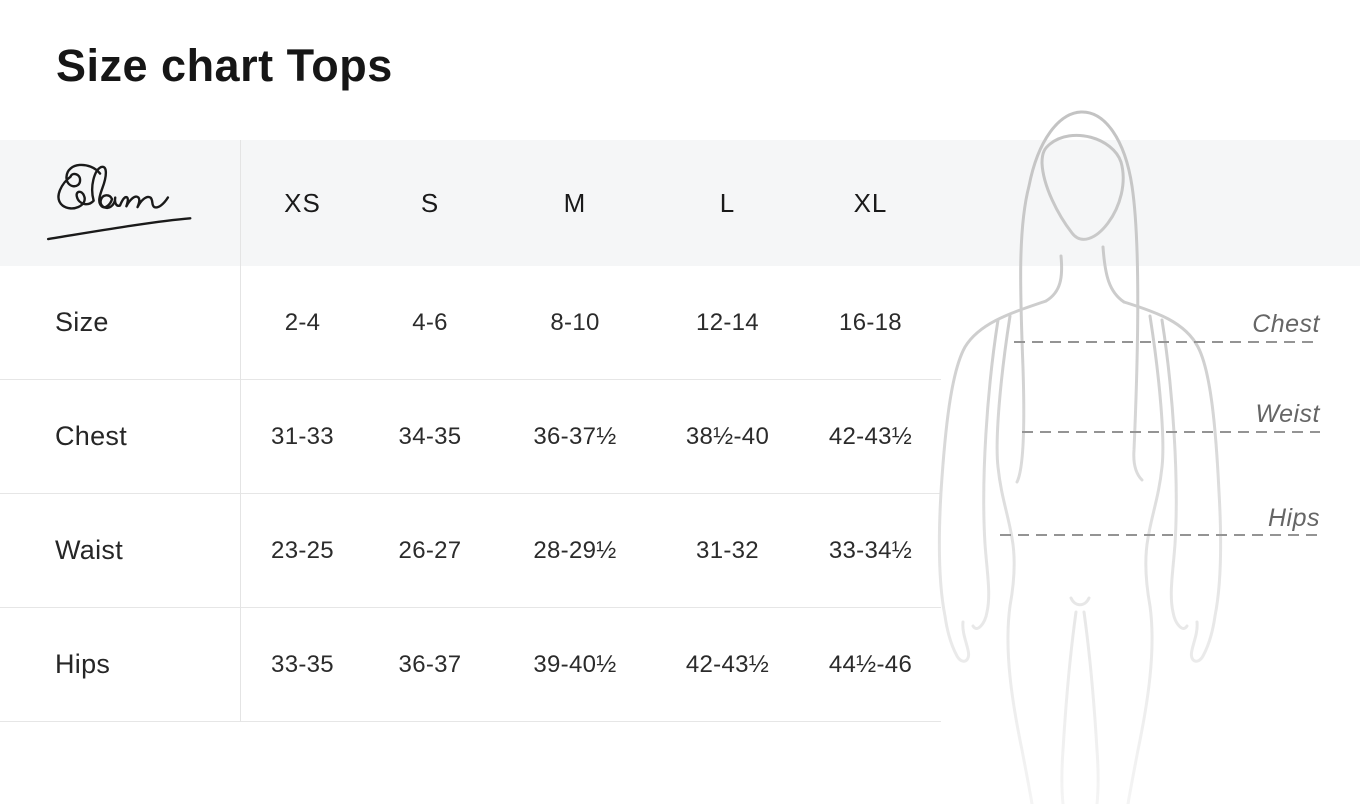 The width and height of the screenshot is (1360, 804). I want to click on cell-size-xl: 16-18, so click(870, 322).